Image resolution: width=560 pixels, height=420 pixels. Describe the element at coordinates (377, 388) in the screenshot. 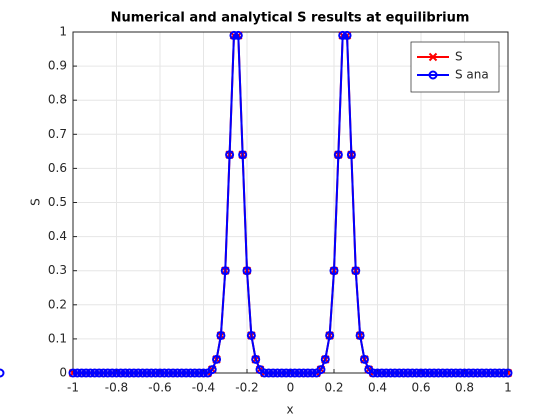

I see `x-tick-label: 0.4` at that location.